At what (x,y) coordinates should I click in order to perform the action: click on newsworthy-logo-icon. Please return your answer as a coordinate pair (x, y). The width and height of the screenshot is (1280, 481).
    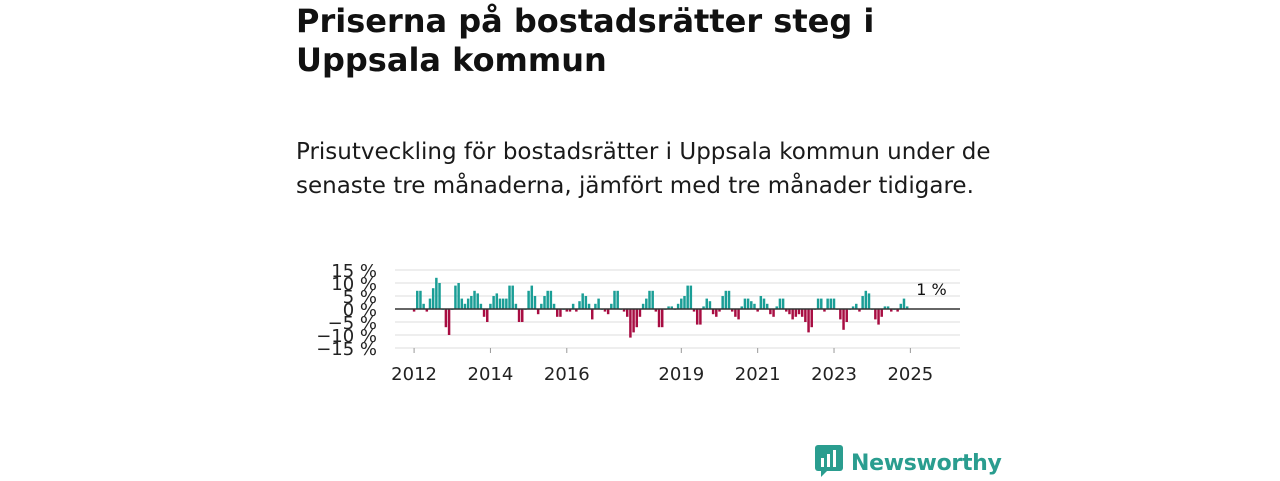
    Looking at the image, I should click on (829, 463).